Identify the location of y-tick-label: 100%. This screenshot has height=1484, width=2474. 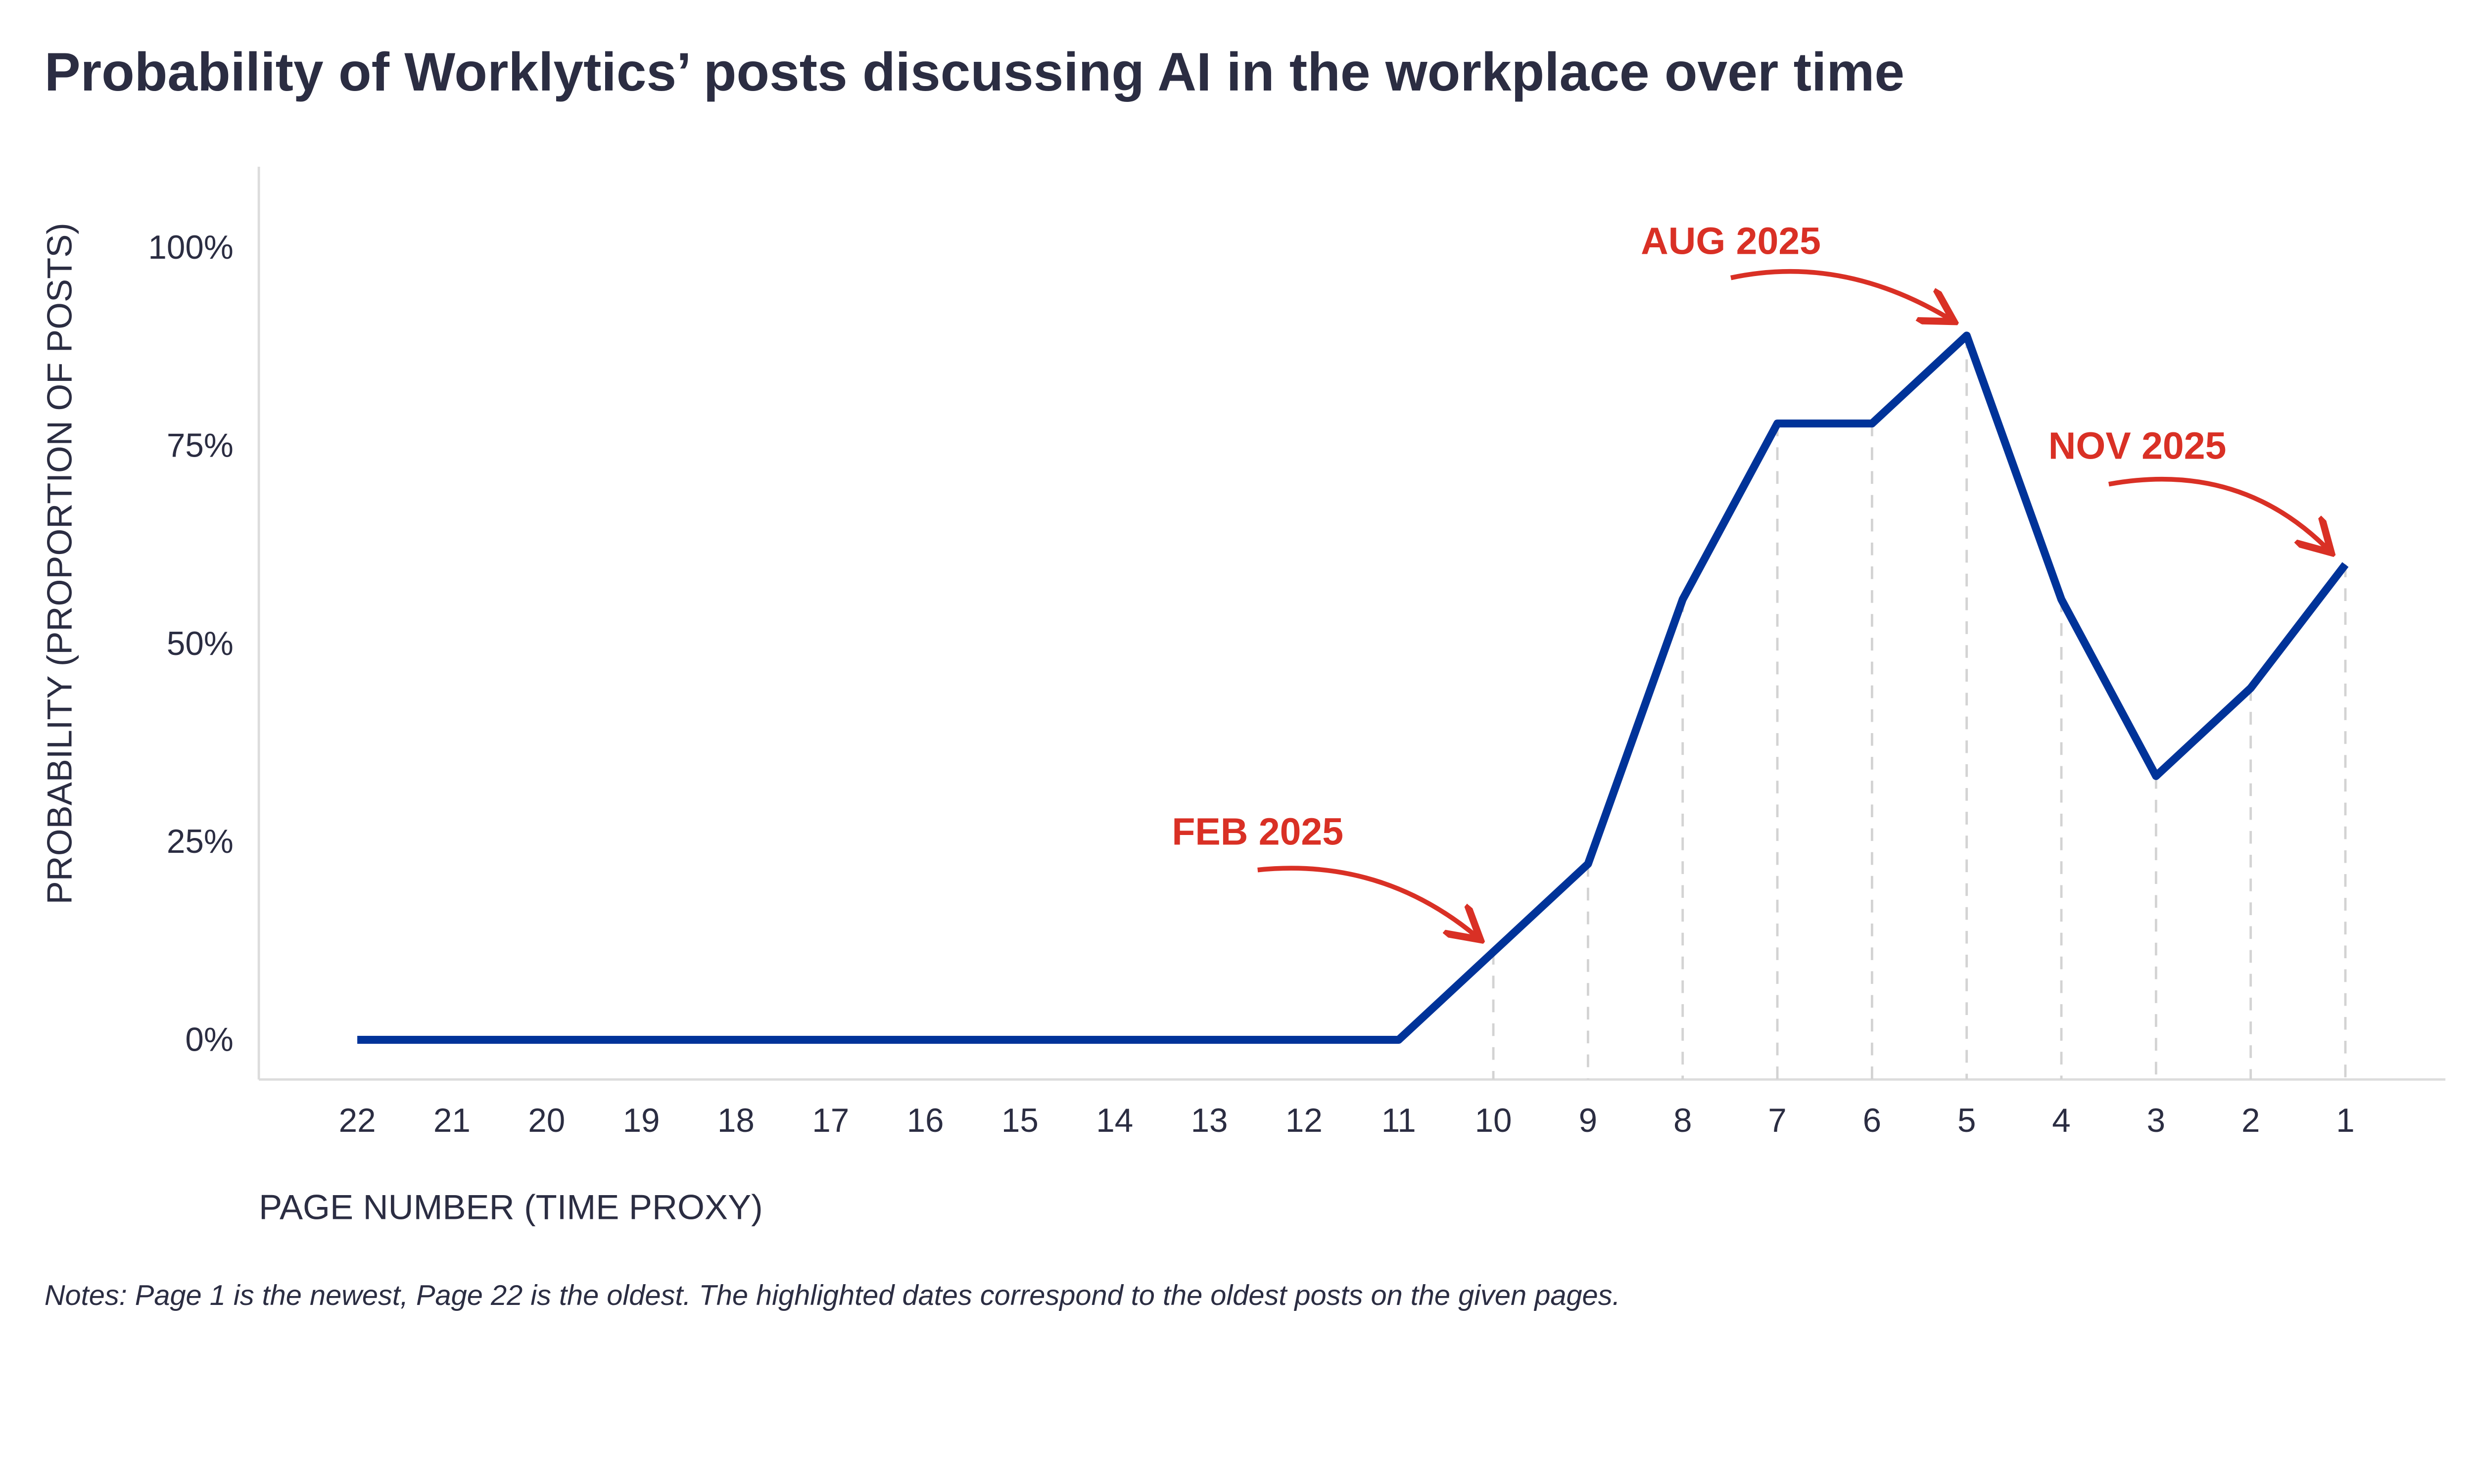
(191, 247).